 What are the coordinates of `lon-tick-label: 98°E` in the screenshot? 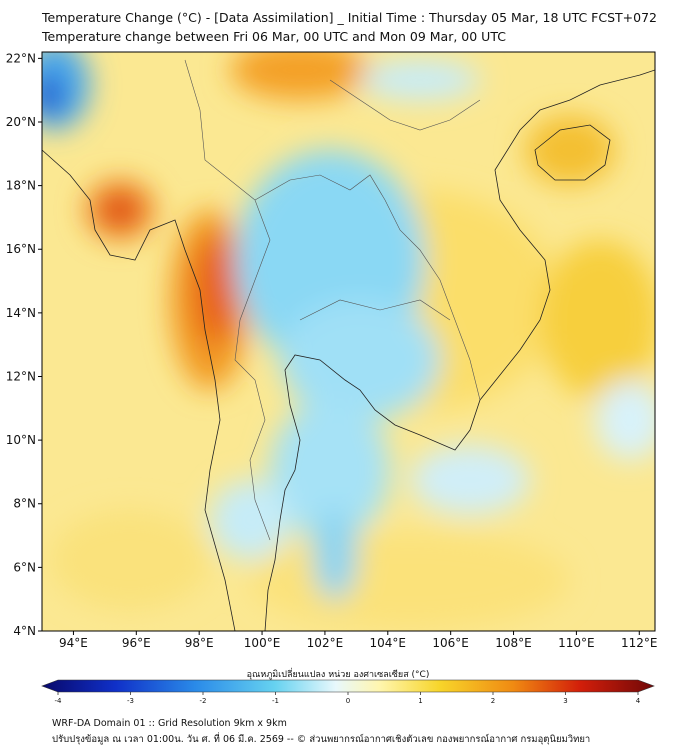 It's located at (199, 643).